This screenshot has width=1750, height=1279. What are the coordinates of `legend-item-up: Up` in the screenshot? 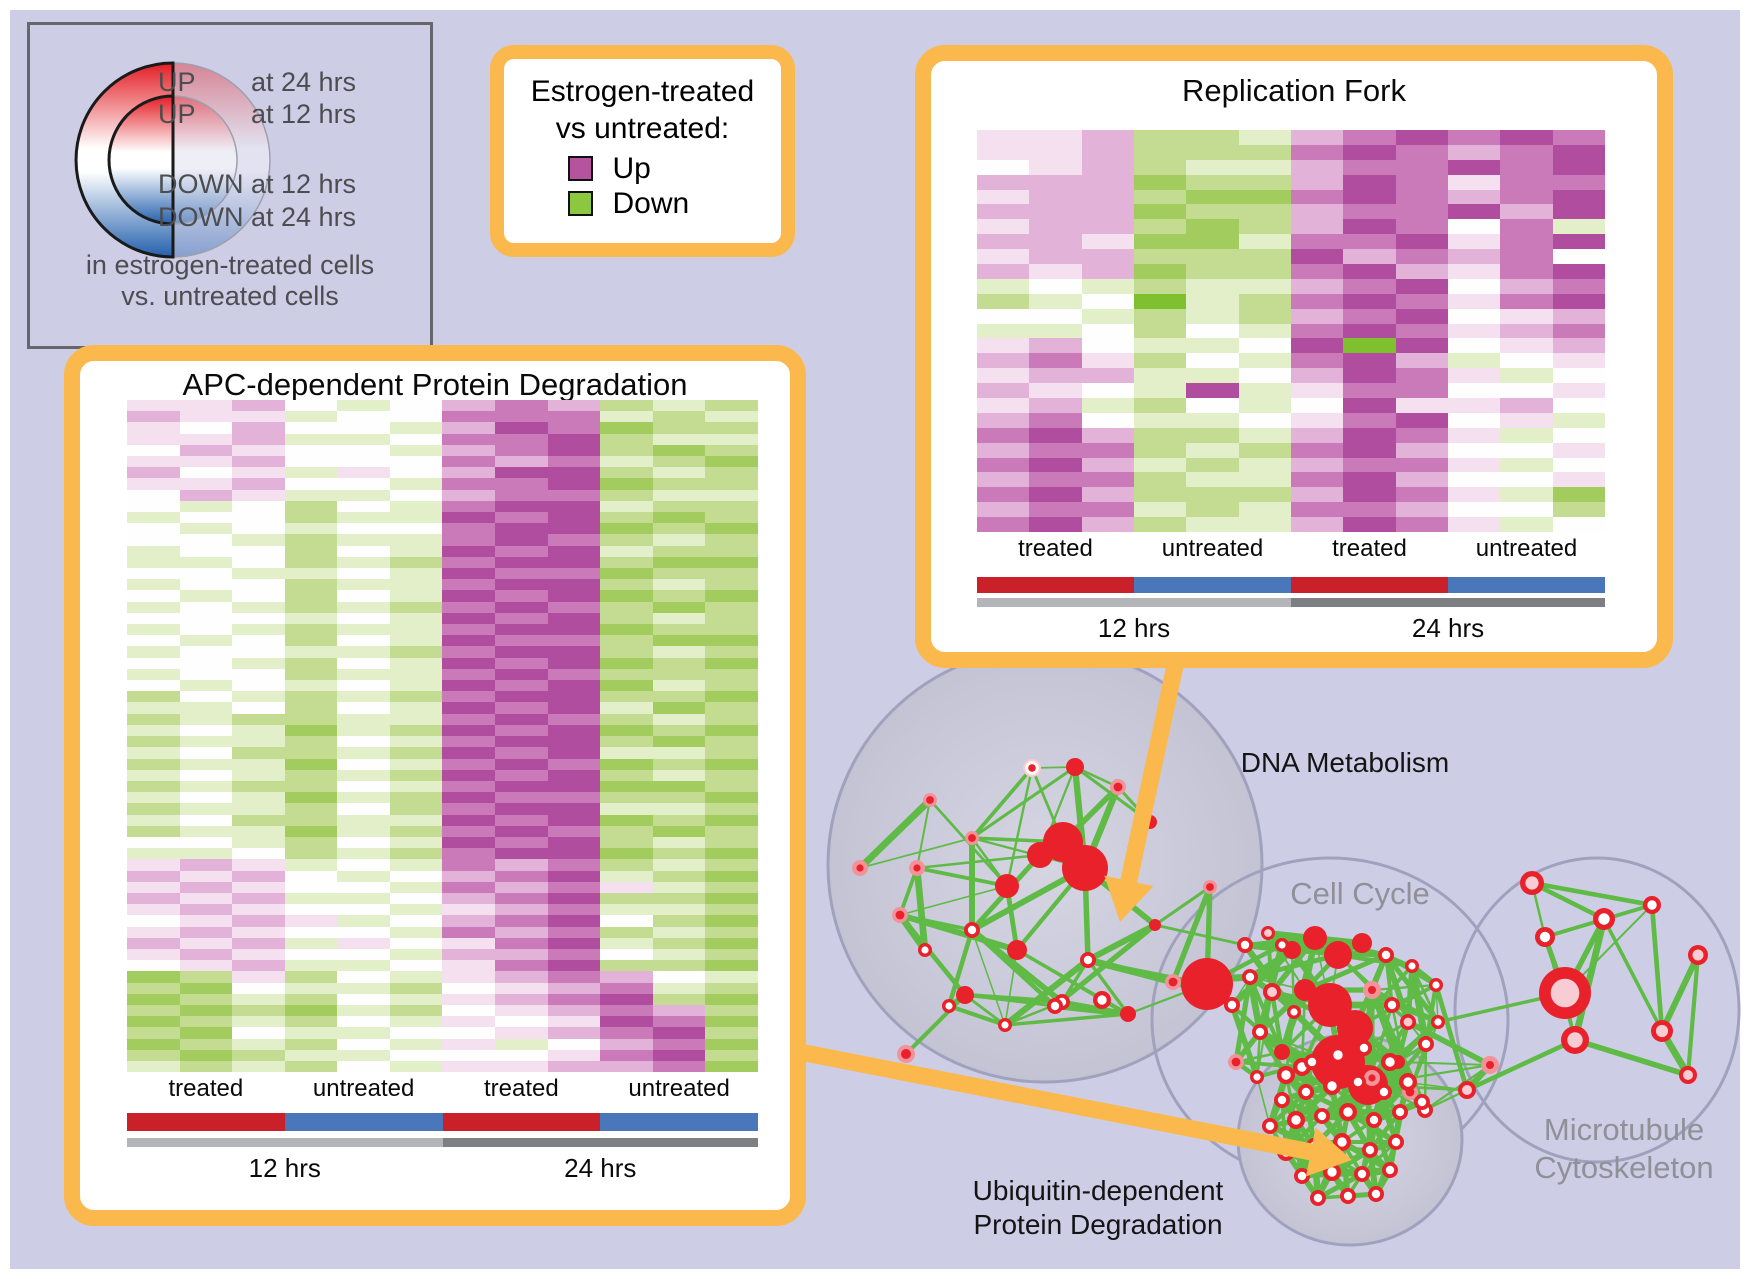 It's located at (642, 168).